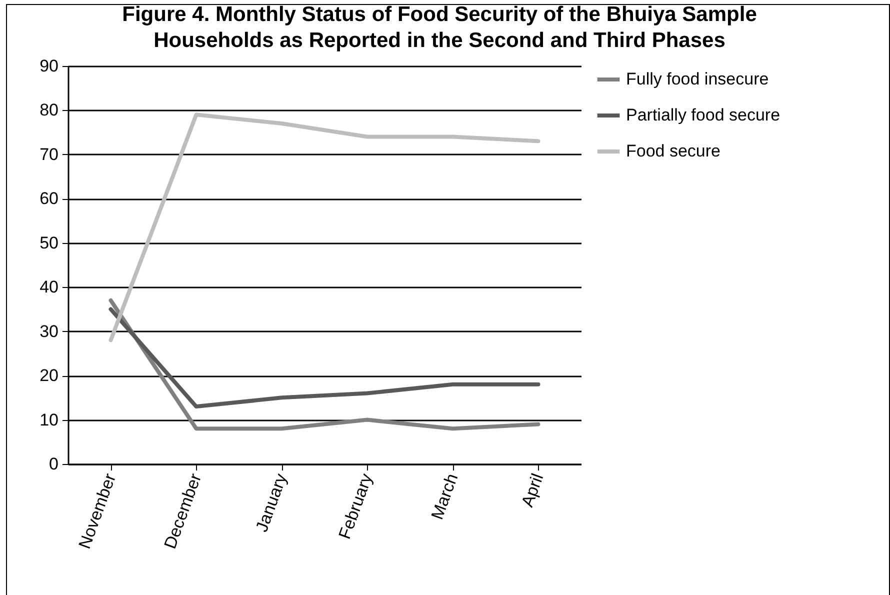 The height and width of the screenshot is (595, 890). What do you see at coordinates (49, 331) in the screenshot?
I see `y-tick-label: 30` at bounding box center [49, 331].